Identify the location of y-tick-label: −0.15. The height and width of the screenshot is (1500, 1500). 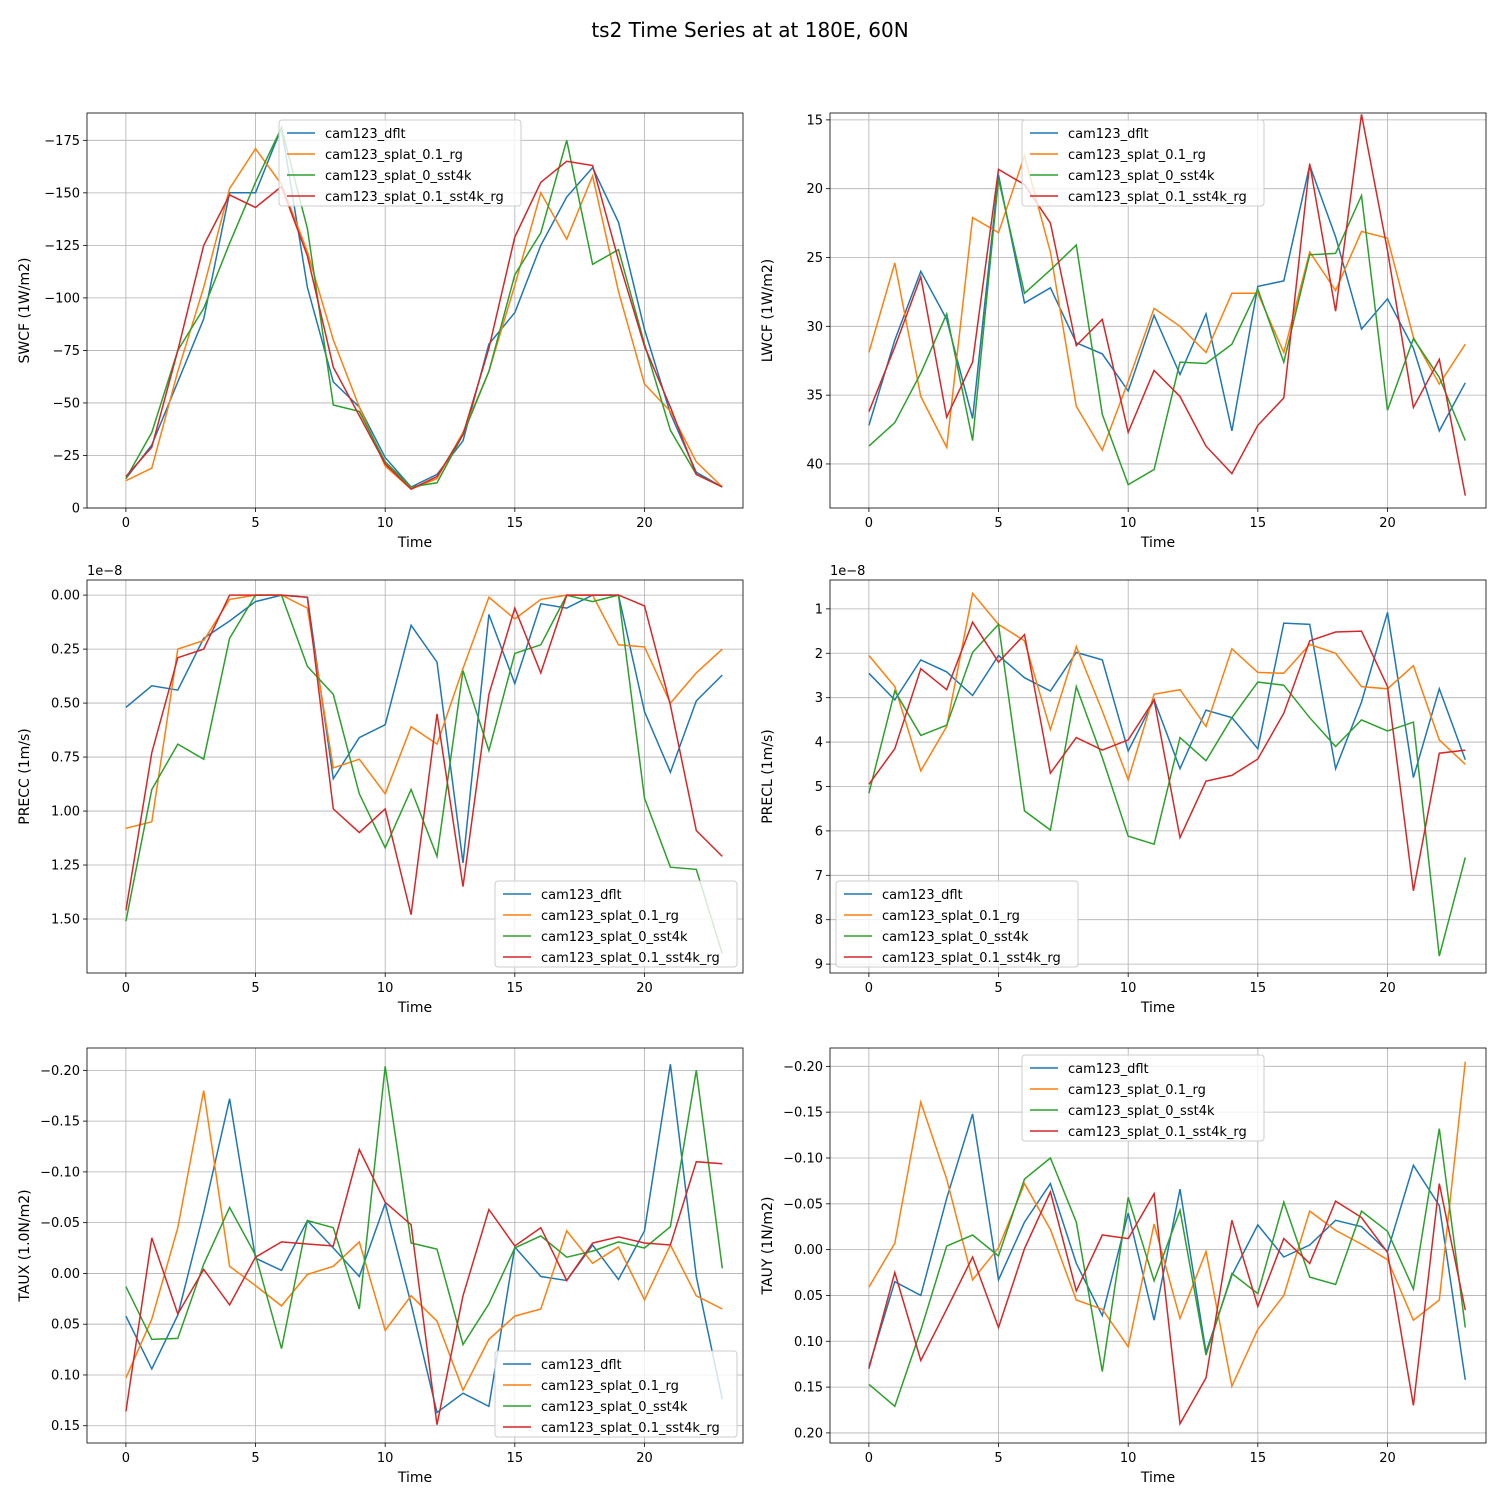
(60, 1122).